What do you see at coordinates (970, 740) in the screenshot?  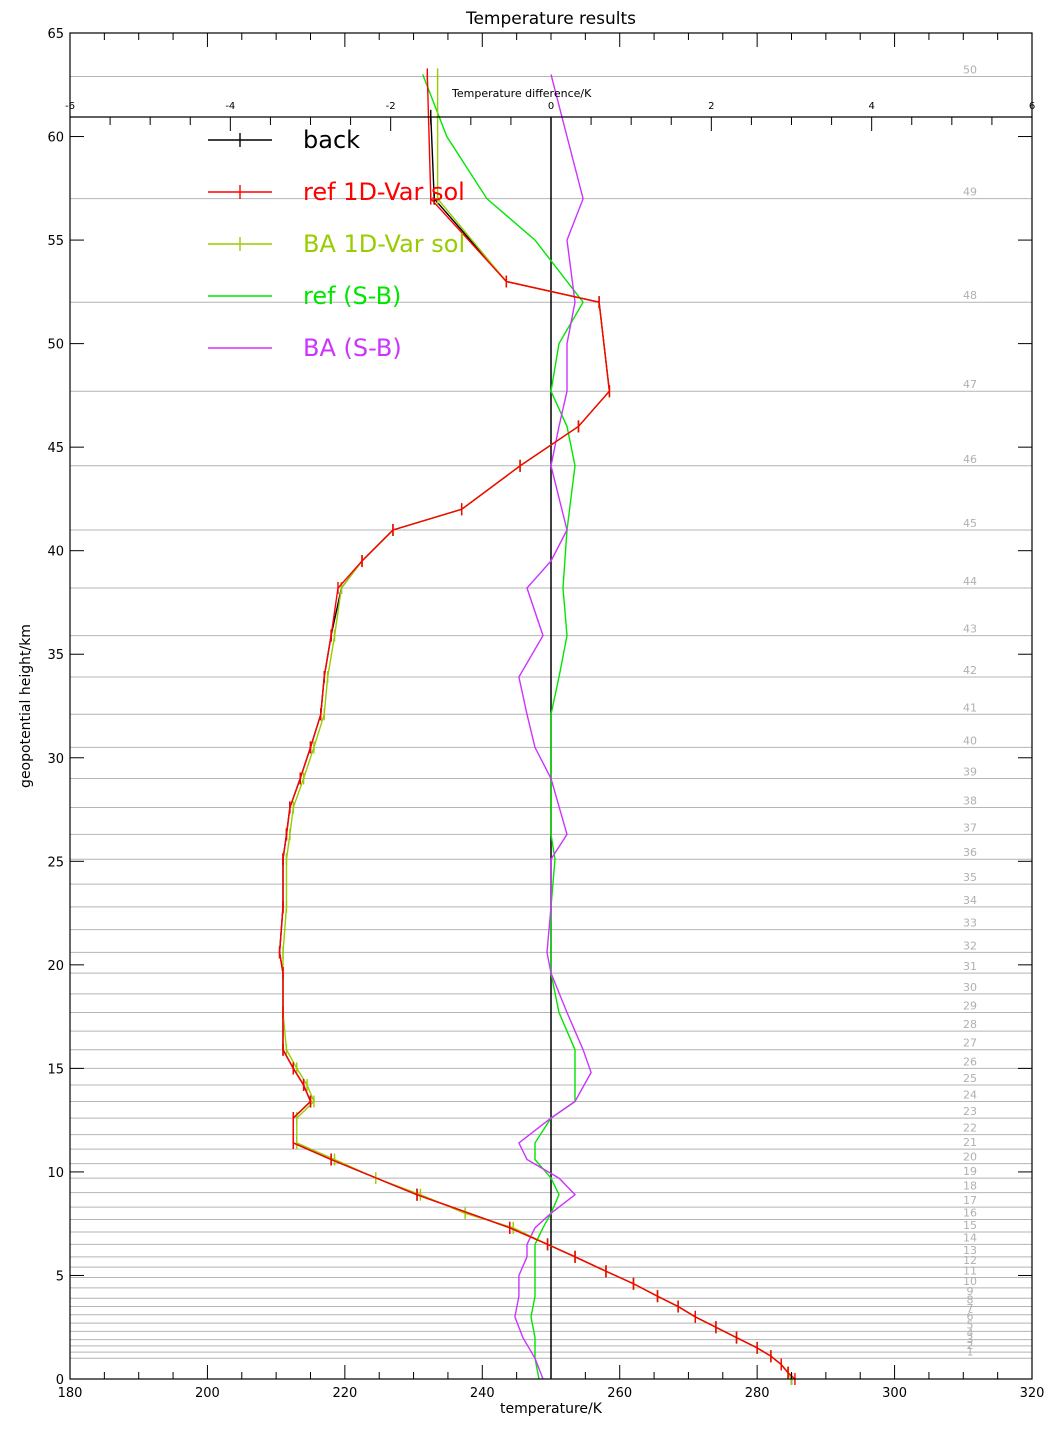 I see `level-label: 40` at bounding box center [970, 740].